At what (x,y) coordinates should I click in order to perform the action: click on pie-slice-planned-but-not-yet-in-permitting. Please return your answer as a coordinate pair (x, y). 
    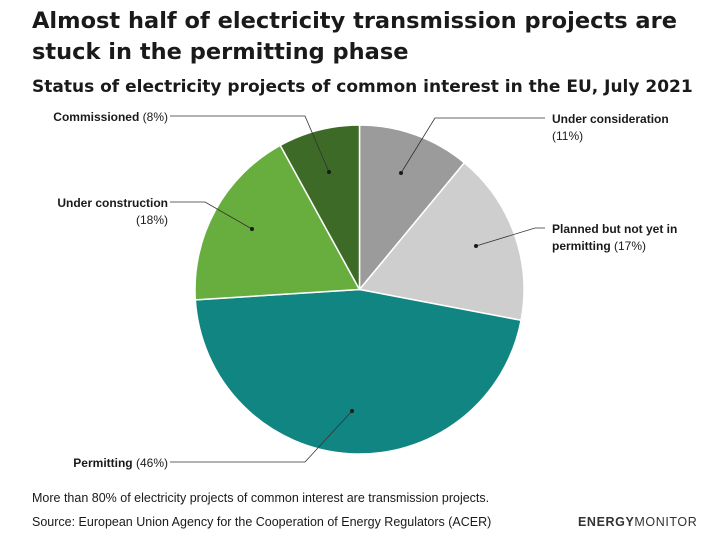
    Looking at the image, I should click on (441, 241).